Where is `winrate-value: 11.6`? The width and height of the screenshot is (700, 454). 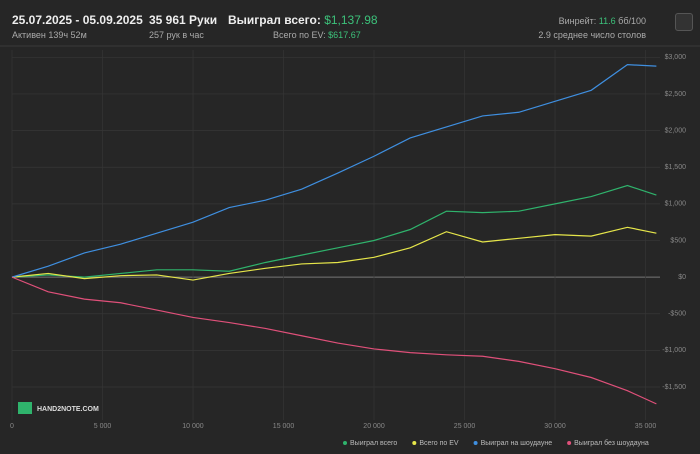
winrate-value: 11.6 is located at coordinates (607, 21).